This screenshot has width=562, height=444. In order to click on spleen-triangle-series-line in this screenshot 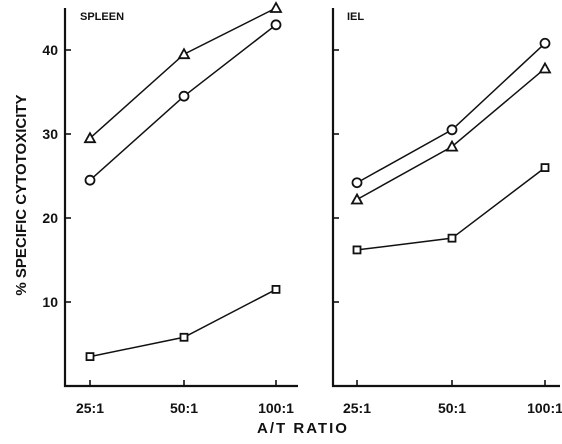, I will do `click(183, 73)`.